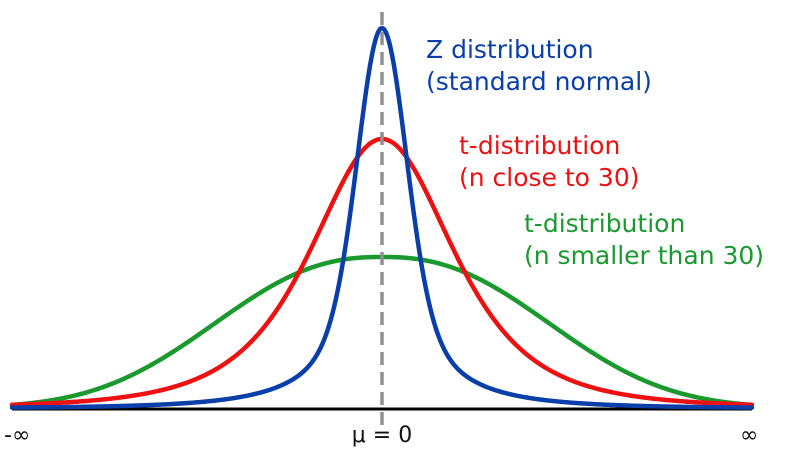 This screenshot has width=791, height=453. Describe the element at coordinates (549, 177) in the screenshot. I see `t-close-label-line2: (n close to 30)` at that location.